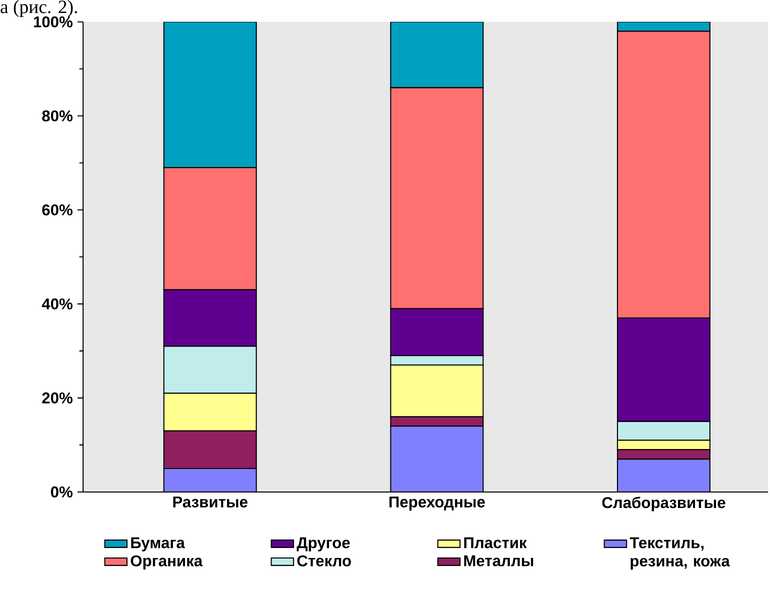 The width and height of the screenshot is (770, 596). Describe the element at coordinates (499, 560) in the screenshot. I see `legend-label: Металлы` at that location.